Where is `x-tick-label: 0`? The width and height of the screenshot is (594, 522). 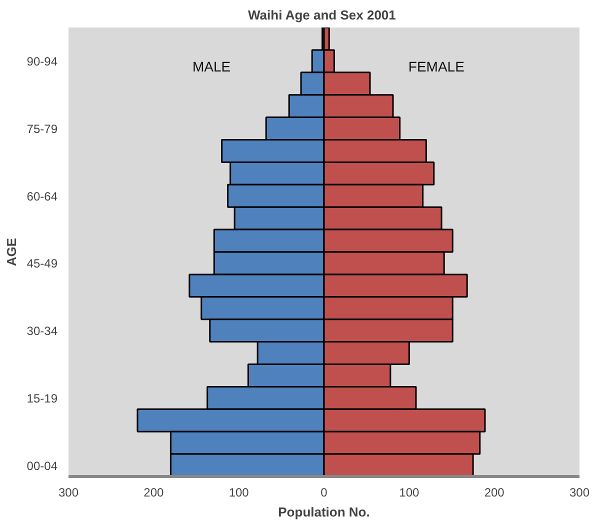
x-tick-label: 0 is located at coordinates (324, 493).